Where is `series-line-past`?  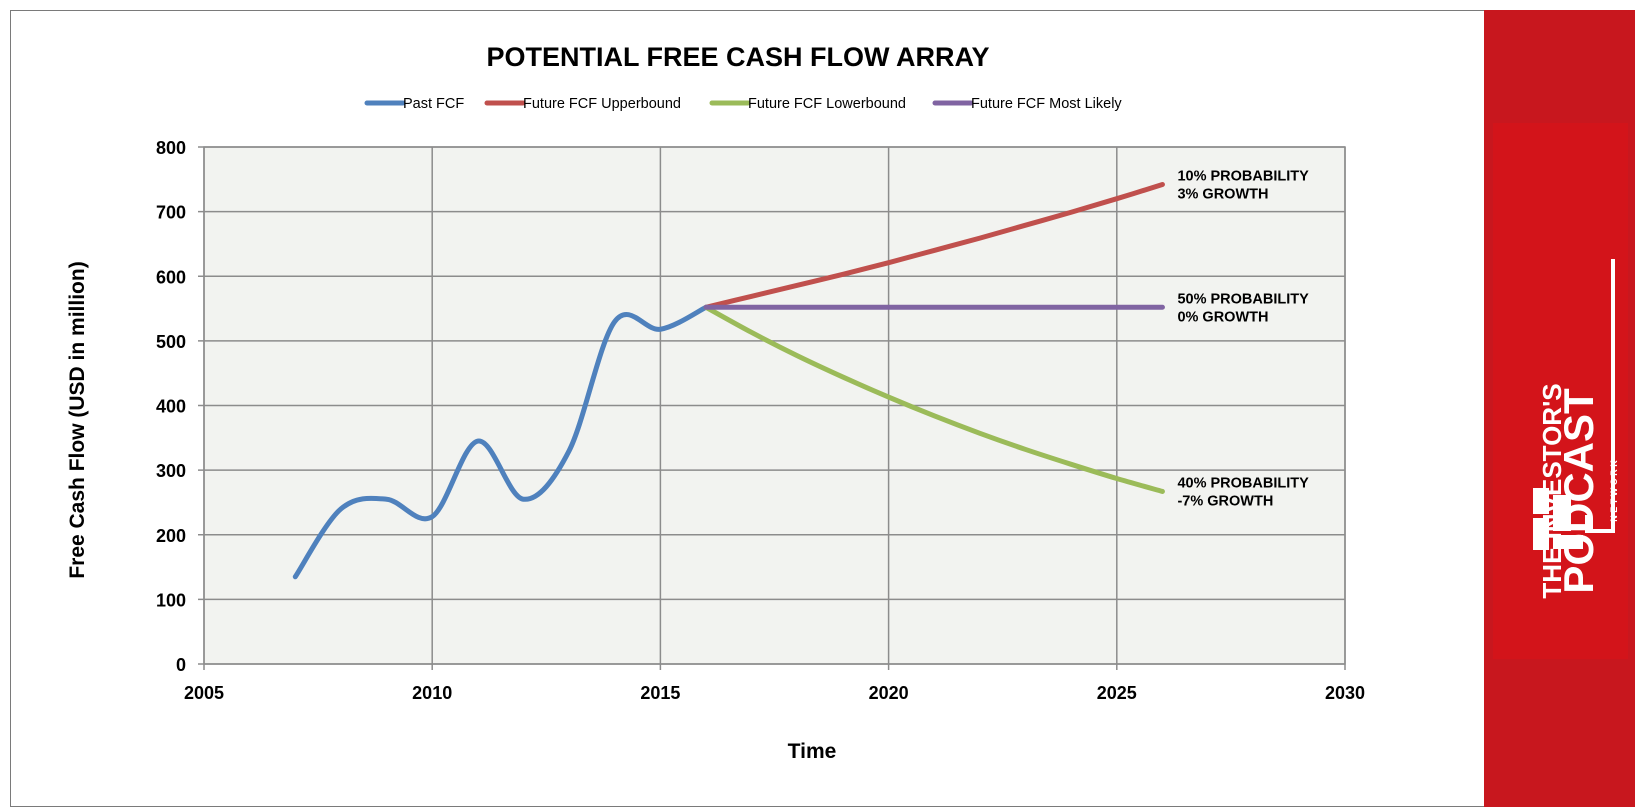 series-line-past is located at coordinates (500, 442).